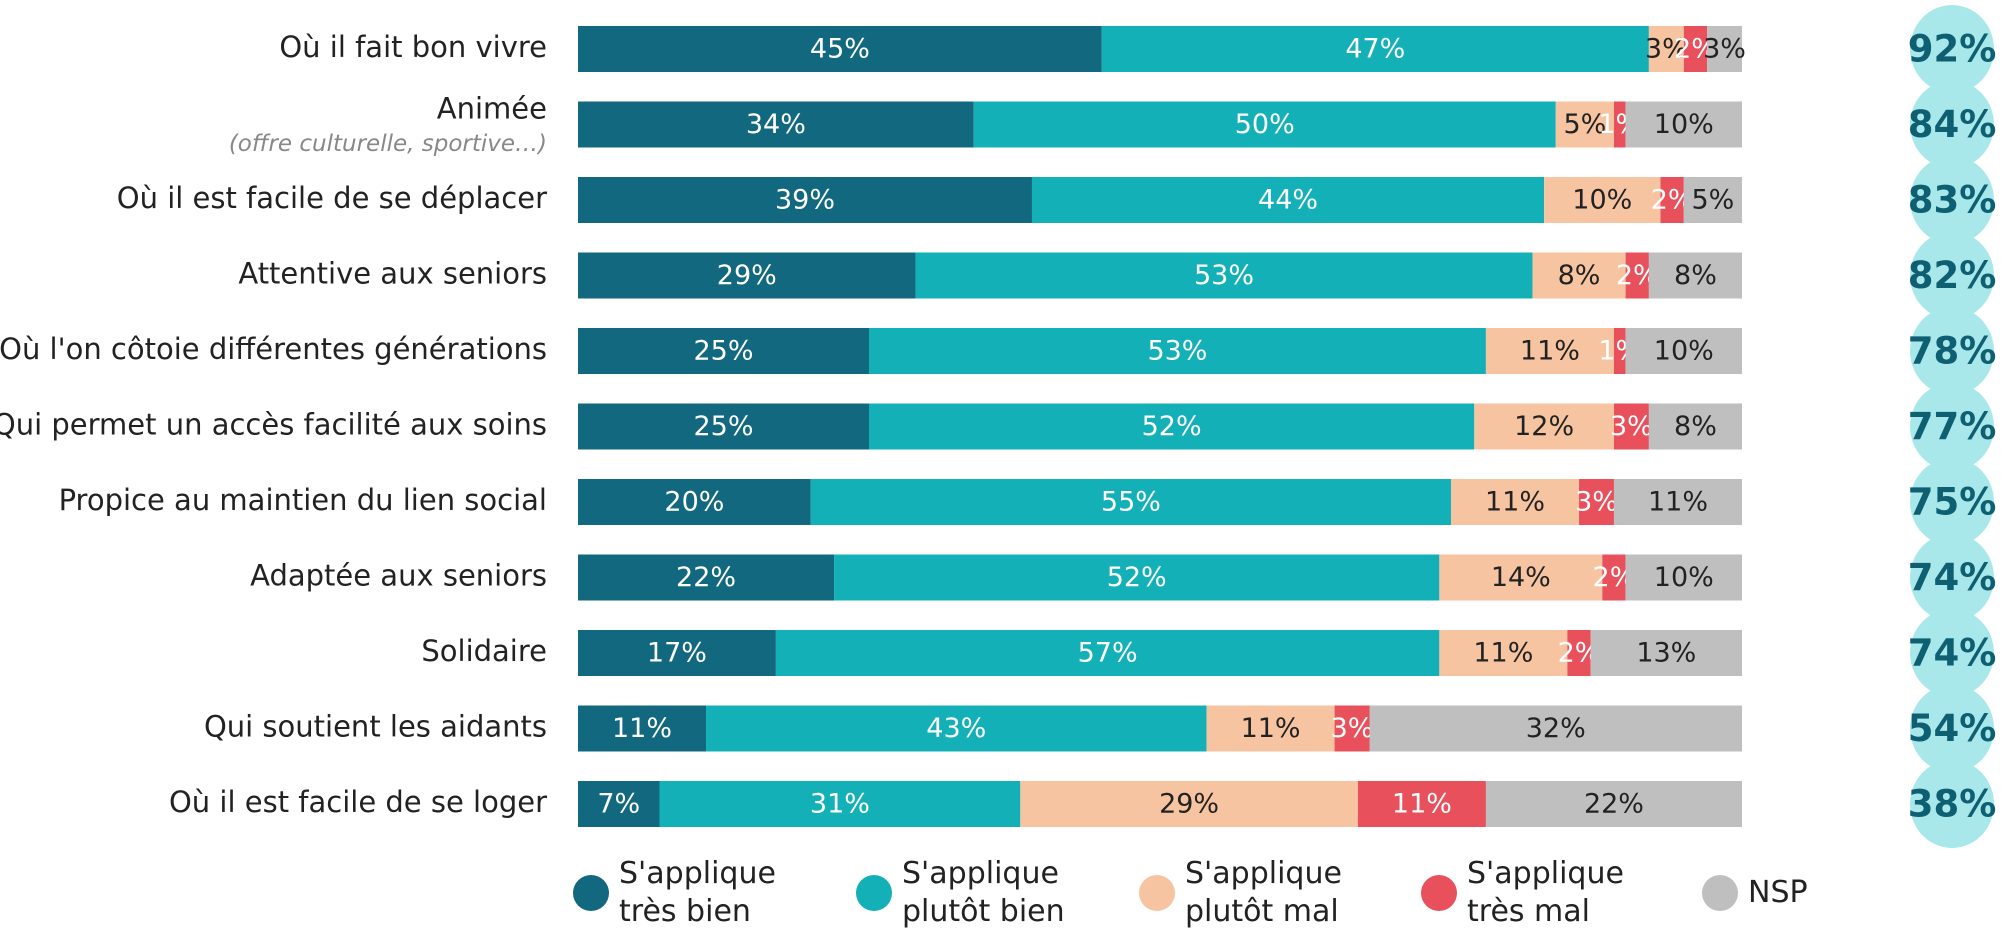  I want to click on legend-label: S'applique très bien, so click(697, 892).